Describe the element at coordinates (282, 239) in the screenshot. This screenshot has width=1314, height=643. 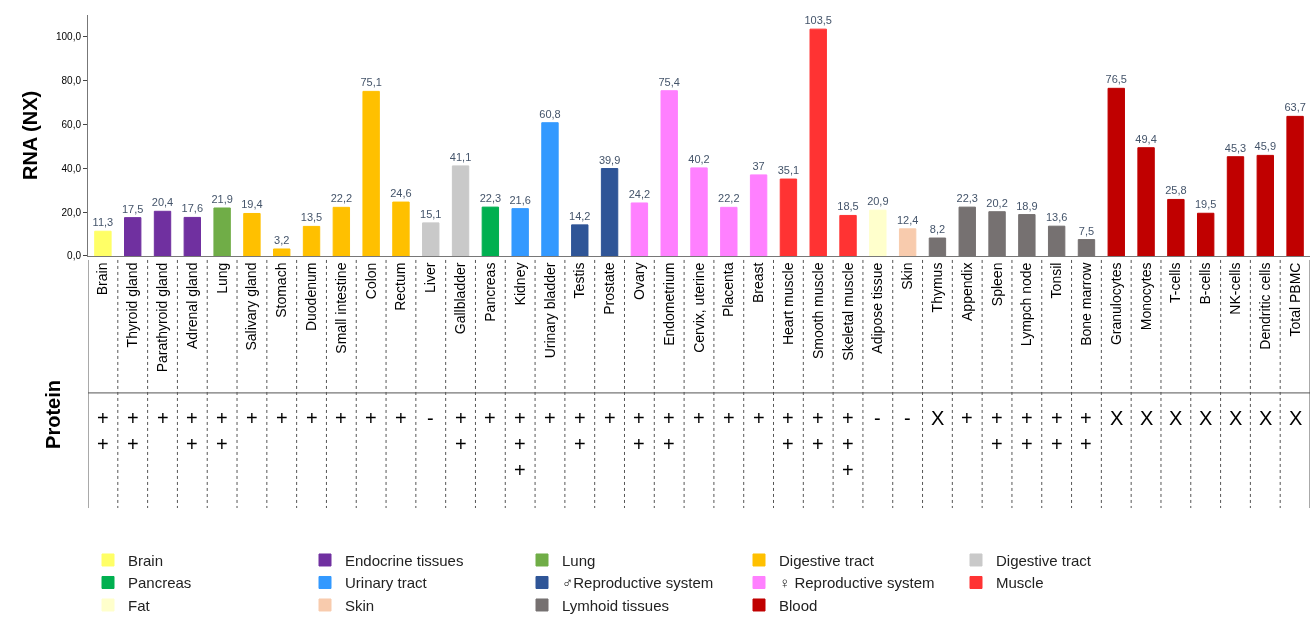
I see `text: 3,2` at that location.